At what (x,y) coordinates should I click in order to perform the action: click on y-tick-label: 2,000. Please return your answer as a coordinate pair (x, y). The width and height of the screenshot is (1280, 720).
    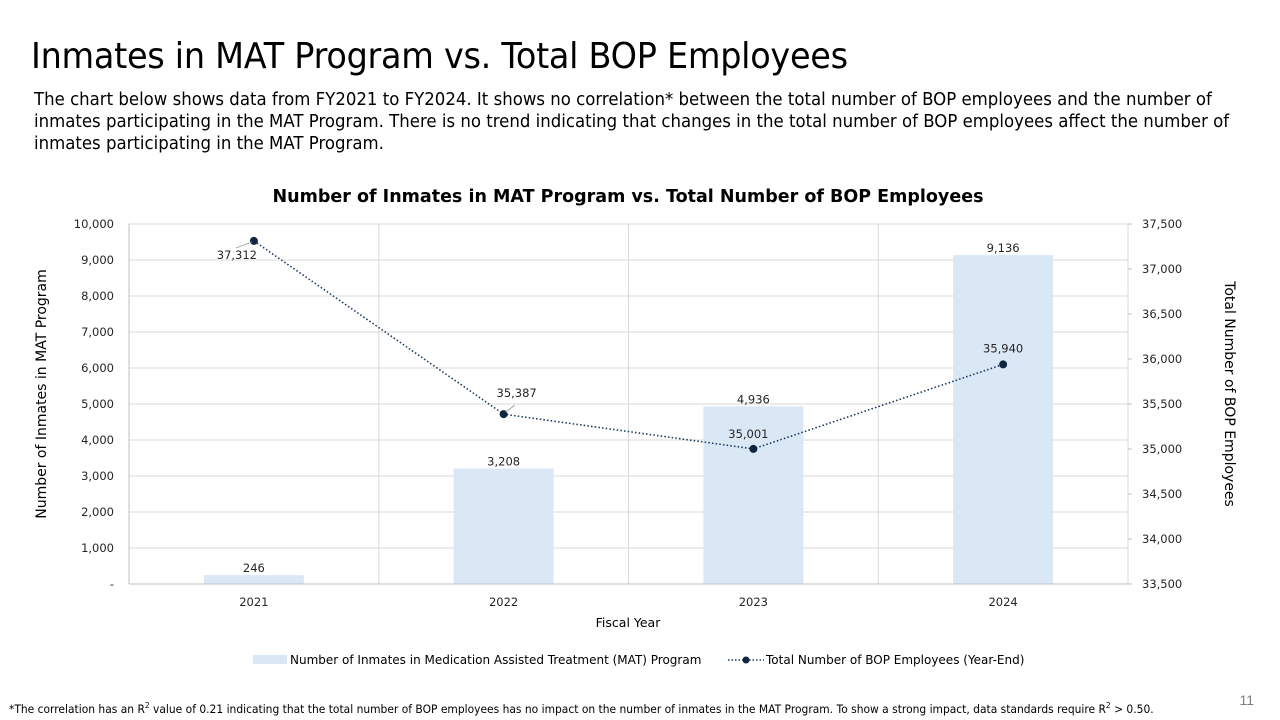
    Looking at the image, I should click on (97, 512).